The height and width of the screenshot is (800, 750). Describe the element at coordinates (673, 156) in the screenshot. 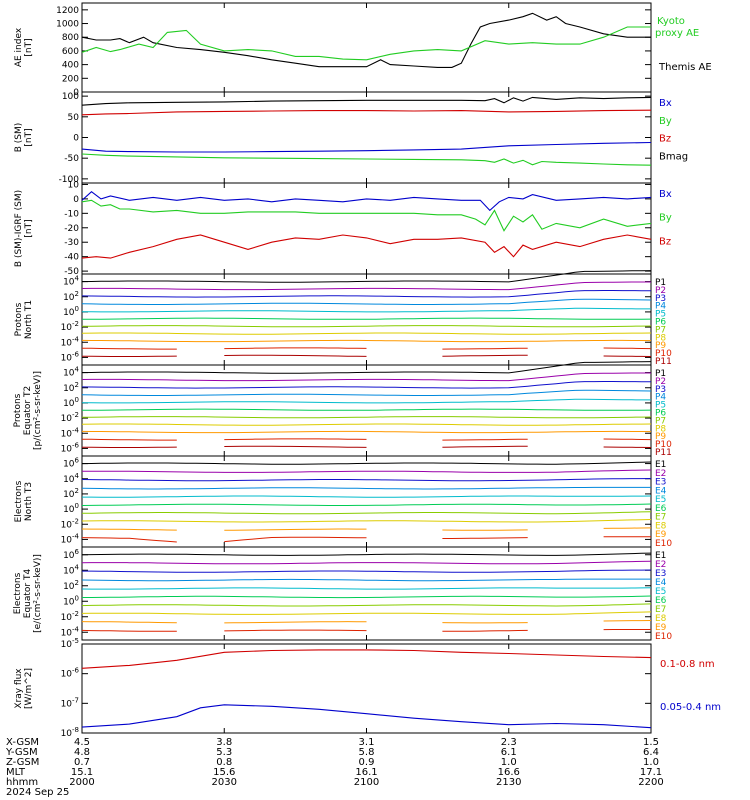

I see `legend-entry: Bmag` at that location.